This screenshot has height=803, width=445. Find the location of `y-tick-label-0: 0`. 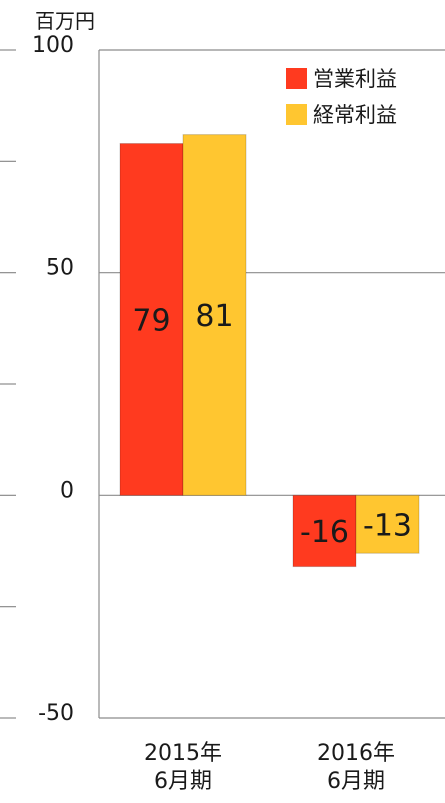

y-tick-label-0: 0 is located at coordinates (67, 490).